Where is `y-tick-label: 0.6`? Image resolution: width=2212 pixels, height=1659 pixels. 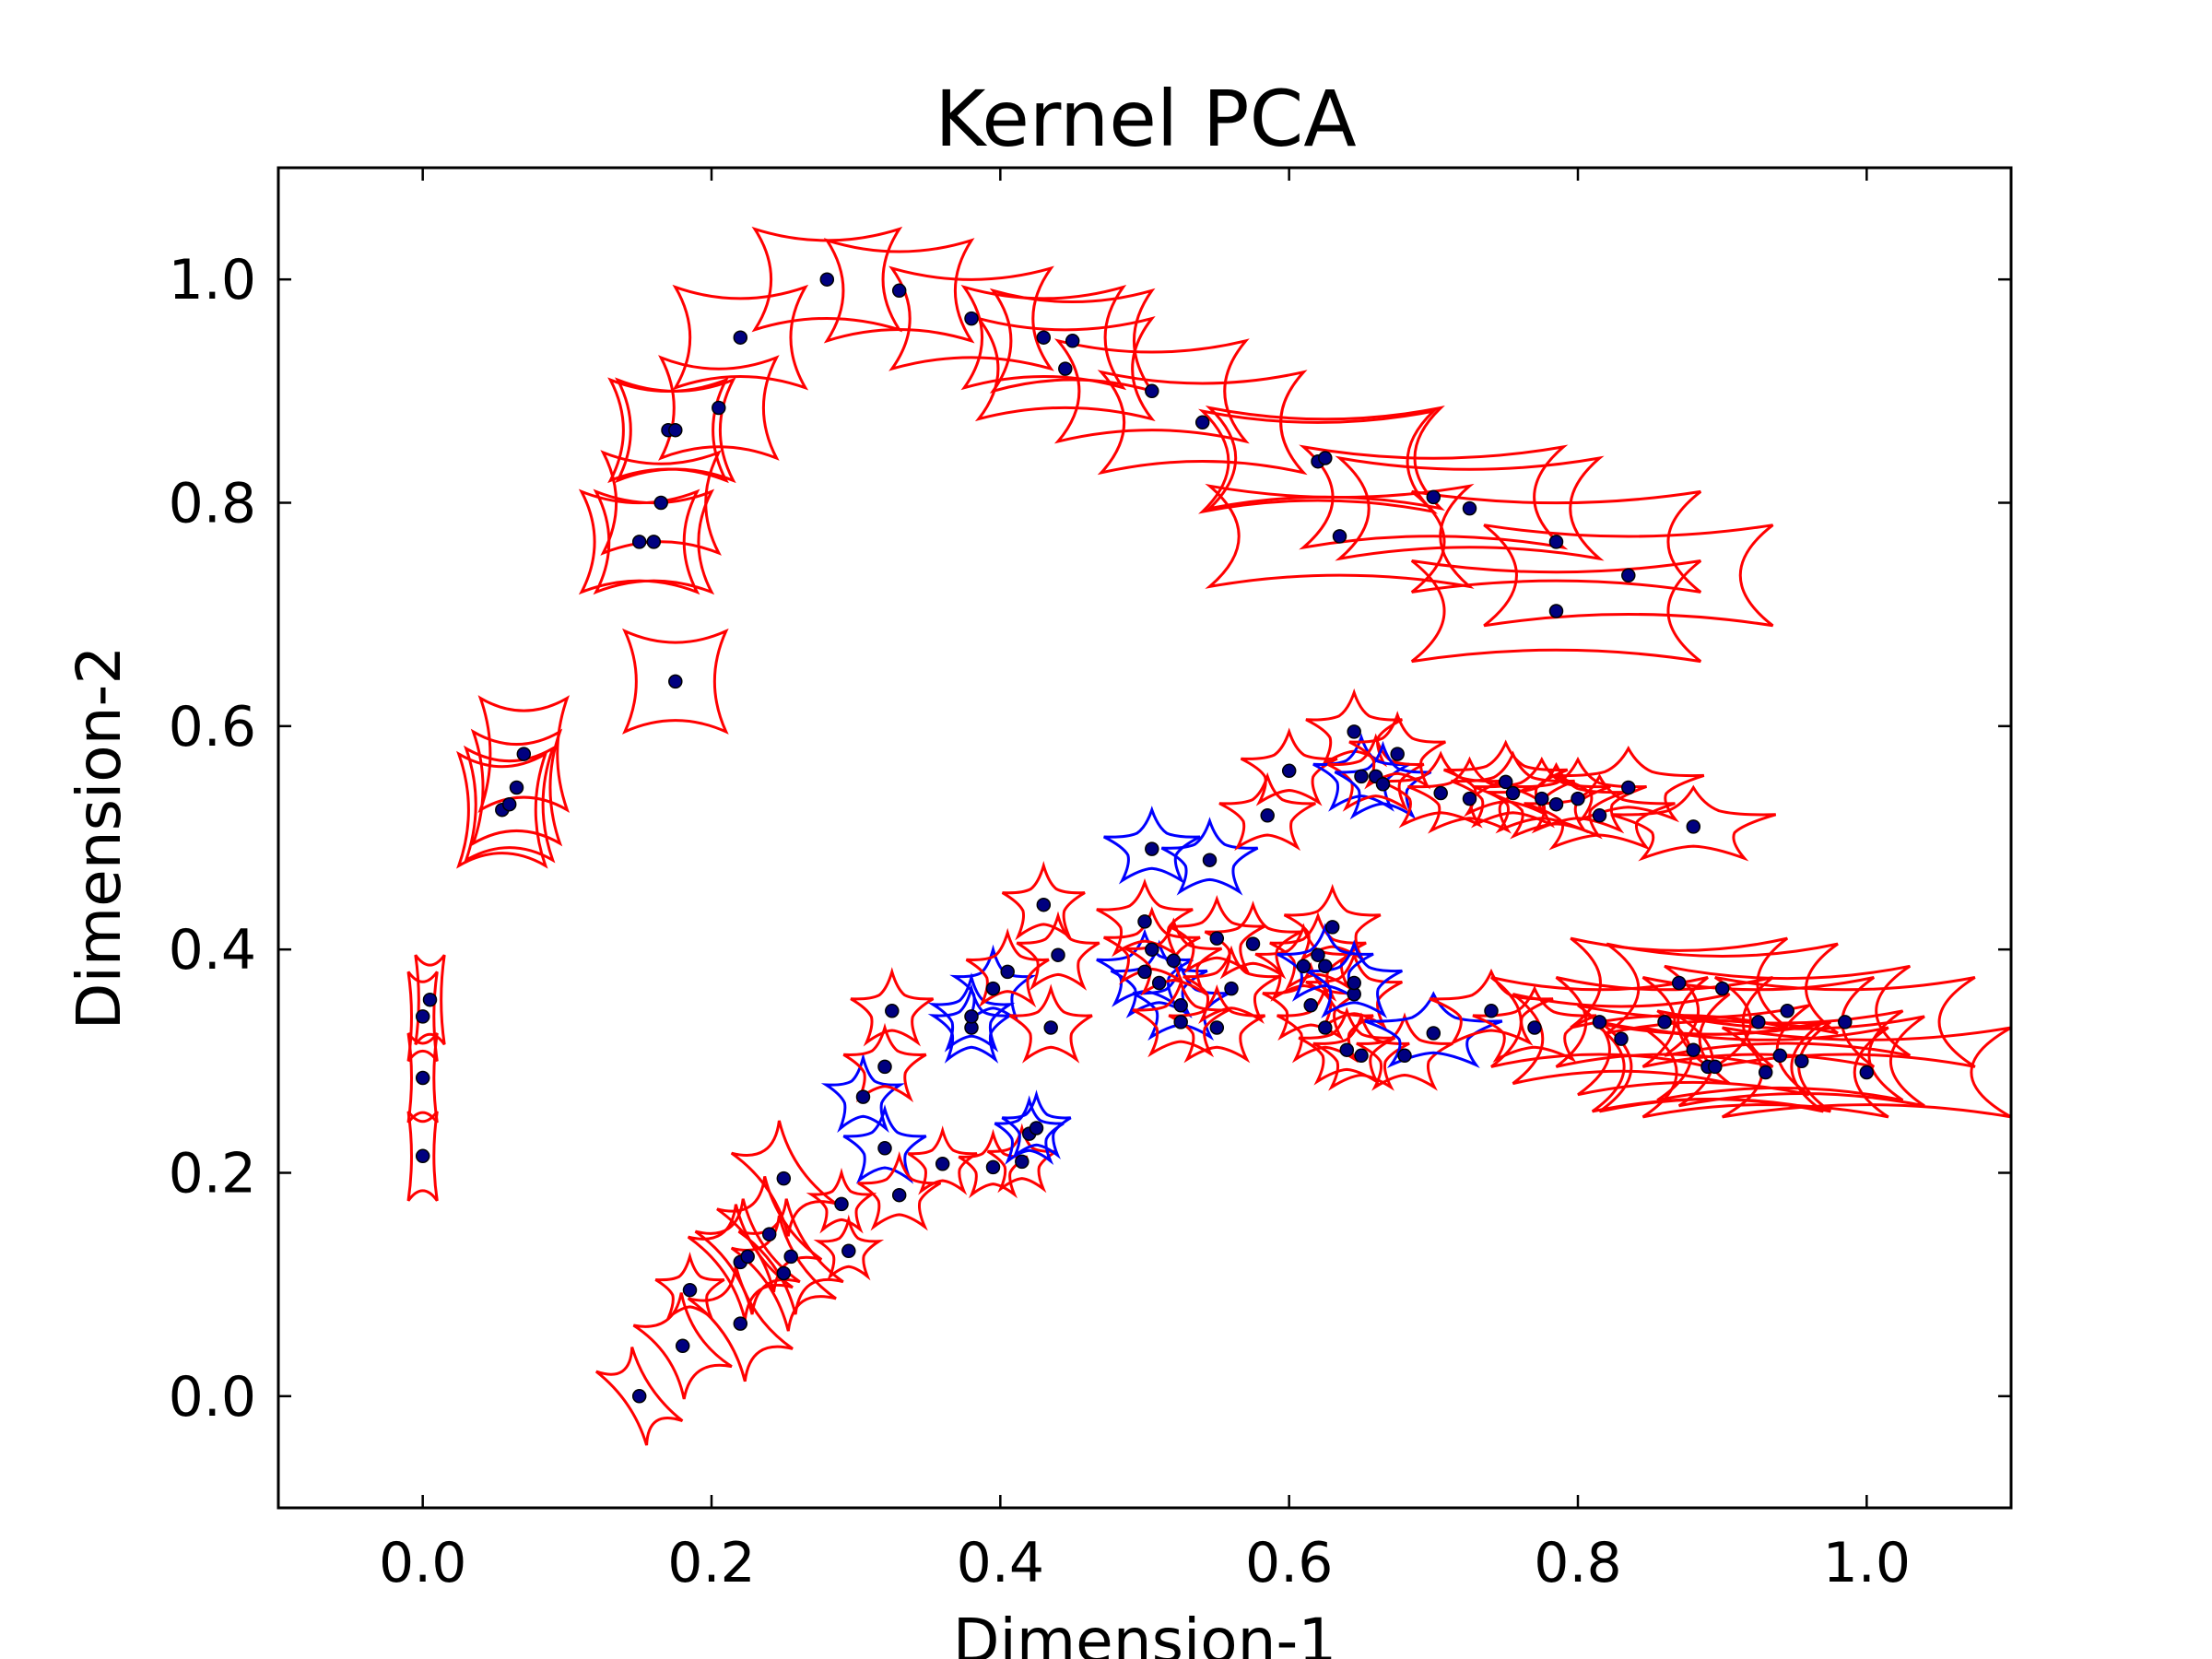
y-tick-label: 0.6 is located at coordinates (212, 727).